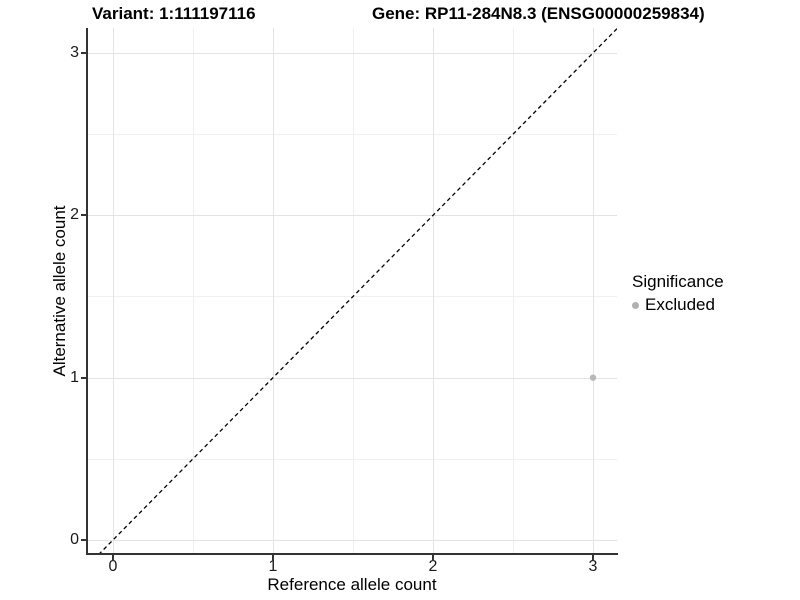 This screenshot has width=800, height=600. I want to click on x-tick-label: 1, so click(273, 566).